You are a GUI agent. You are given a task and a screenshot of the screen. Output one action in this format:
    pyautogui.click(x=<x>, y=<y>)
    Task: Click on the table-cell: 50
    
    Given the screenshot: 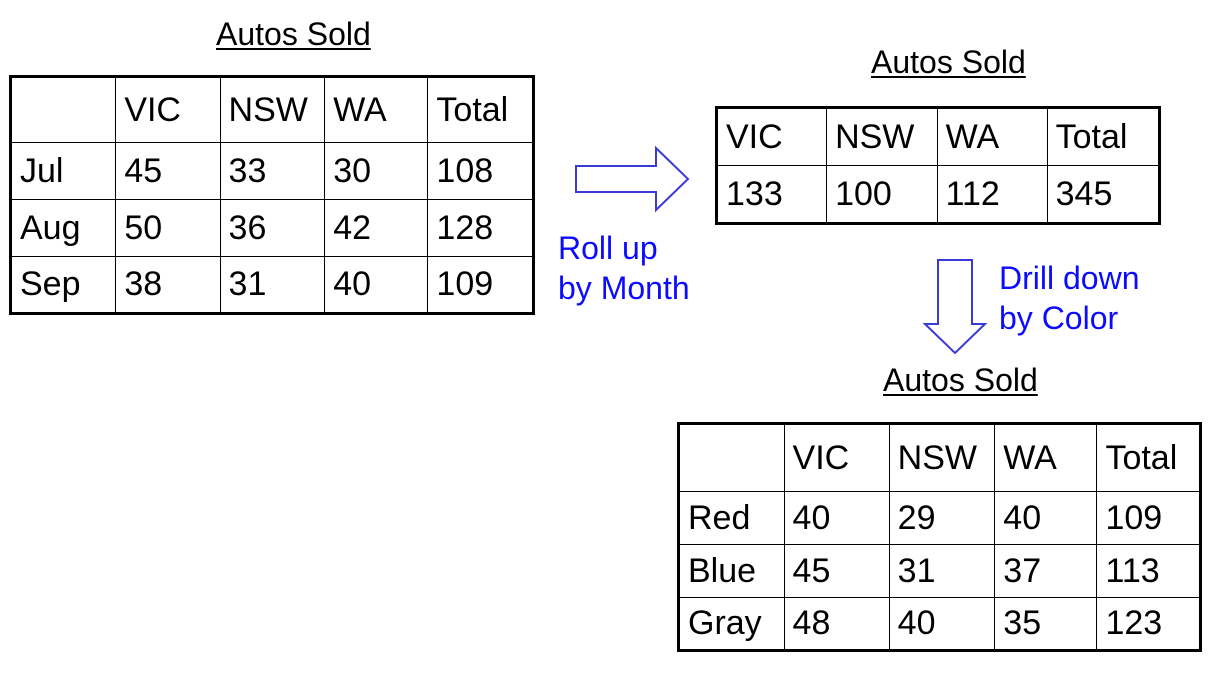 What is the action you would take?
    pyautogui.click(x=168, y=228)
    